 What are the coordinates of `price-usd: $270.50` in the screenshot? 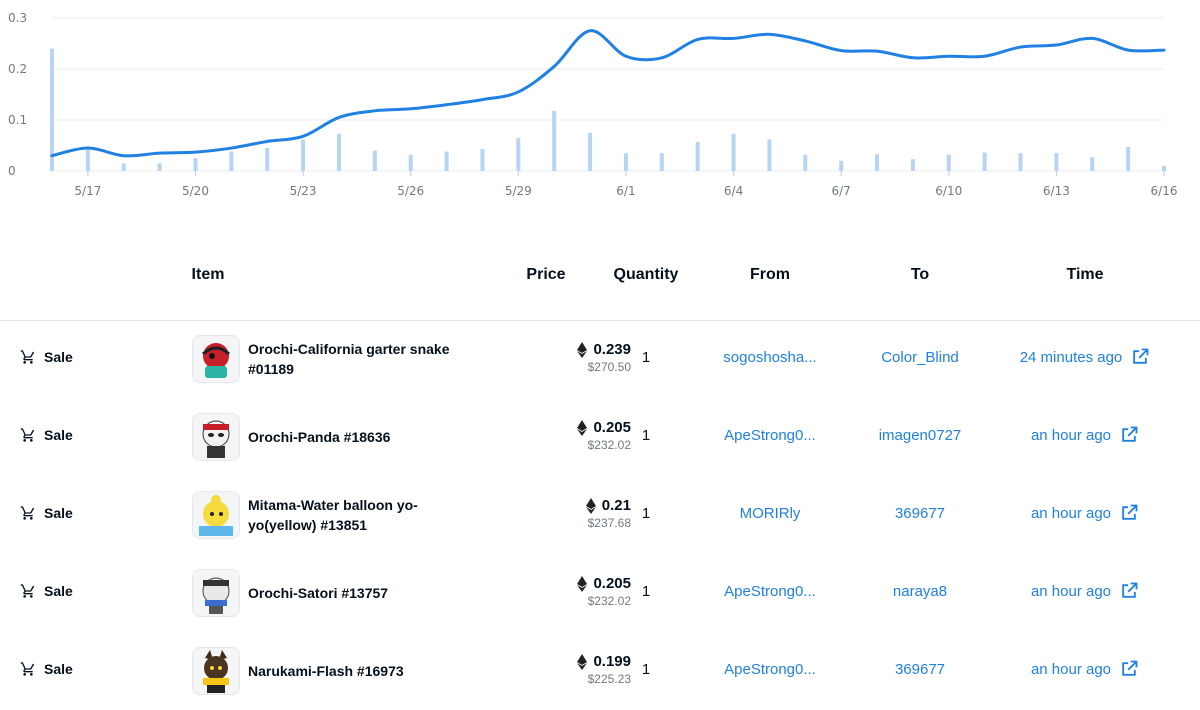 It's located at (609, 367).